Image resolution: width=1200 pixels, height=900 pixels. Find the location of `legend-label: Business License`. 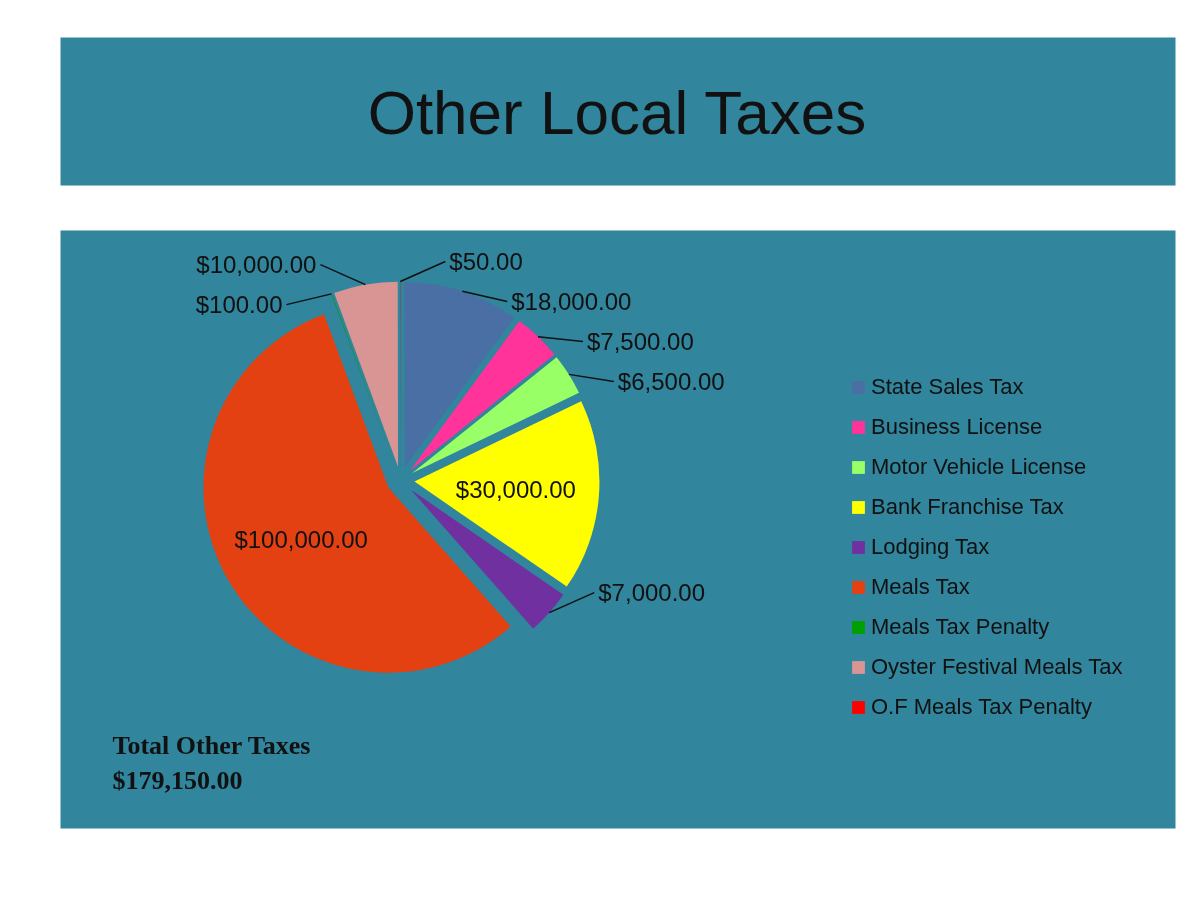

legend-label: Business License is located at coordinates (957, 427).